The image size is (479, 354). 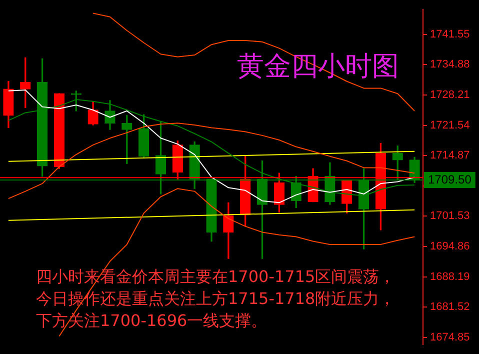 I want to click on ref-line-label: 1709.50, so click(x=450, y=179).